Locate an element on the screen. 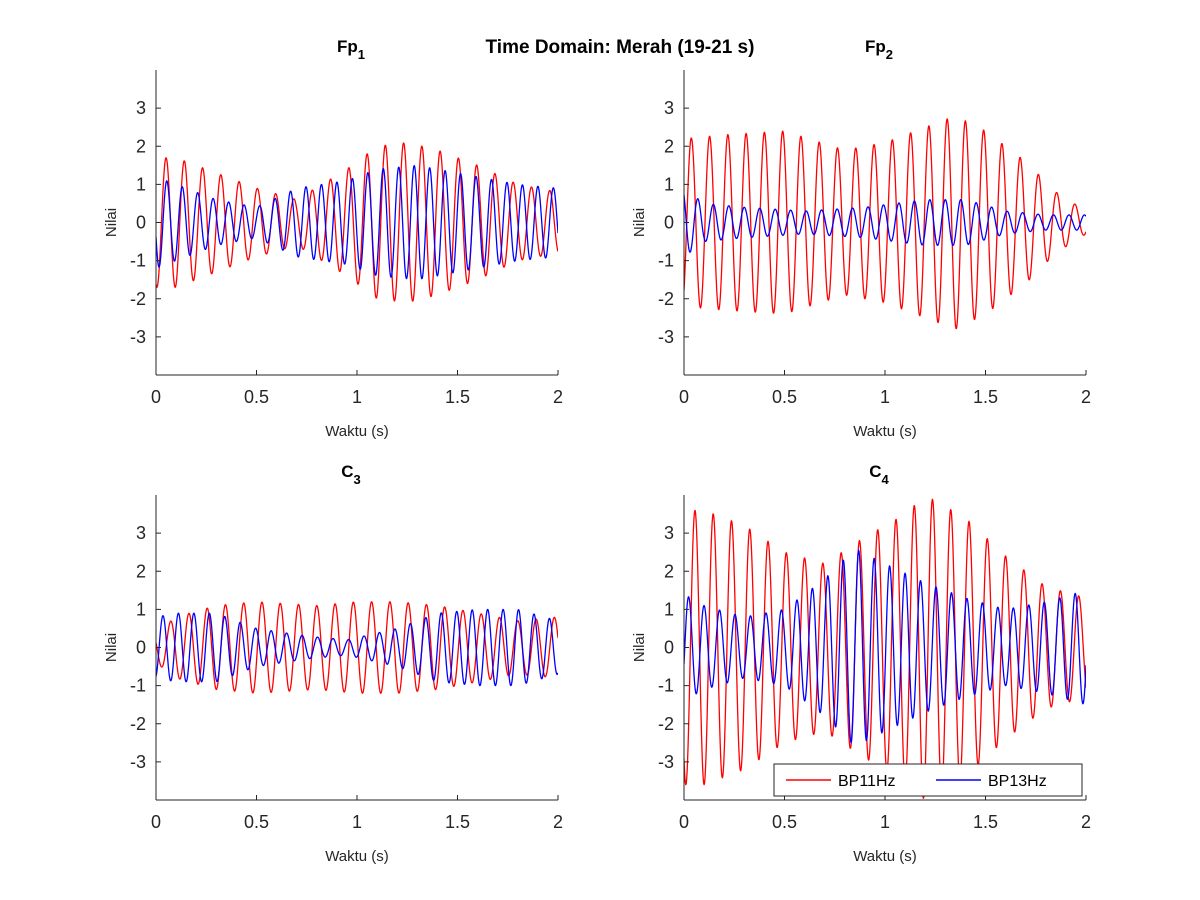 This screenshot has width=1200, height=900. subplot-title: C3 is located at coordinates (351, 474).